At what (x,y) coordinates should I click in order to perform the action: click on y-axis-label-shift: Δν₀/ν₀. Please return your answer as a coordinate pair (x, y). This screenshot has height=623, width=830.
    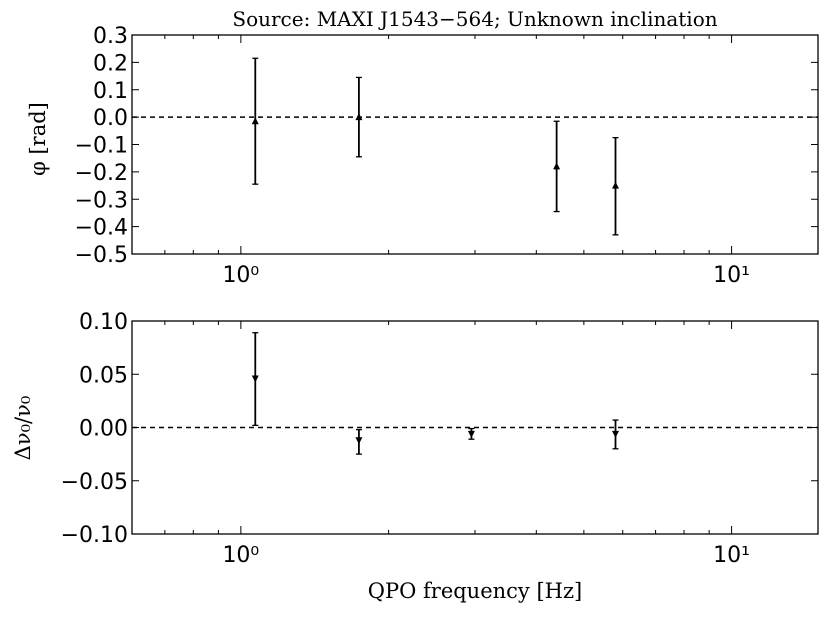
    Looking at the image, I should click on (23, 428).